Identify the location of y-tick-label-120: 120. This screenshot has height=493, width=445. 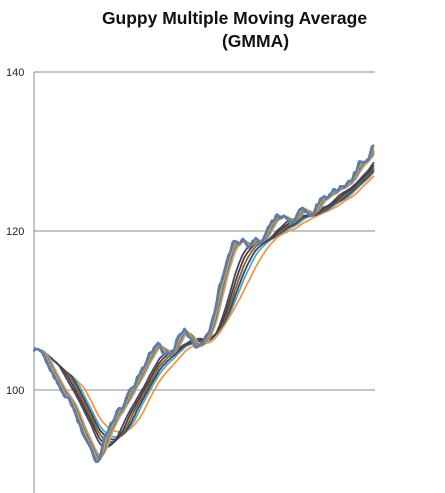
(15, 232).